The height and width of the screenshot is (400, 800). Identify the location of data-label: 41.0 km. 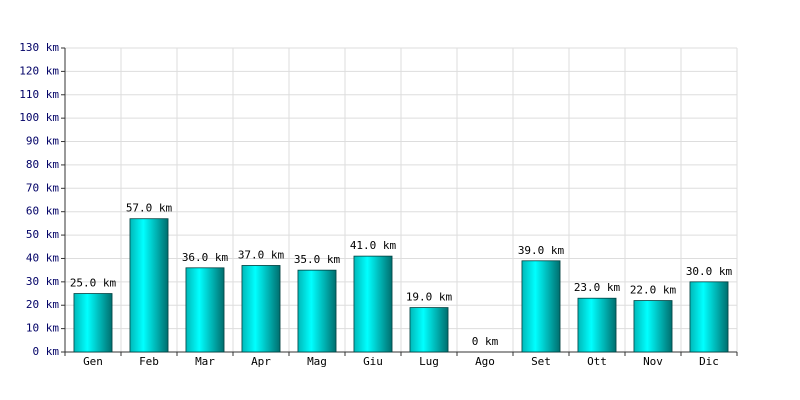
(373, 245).